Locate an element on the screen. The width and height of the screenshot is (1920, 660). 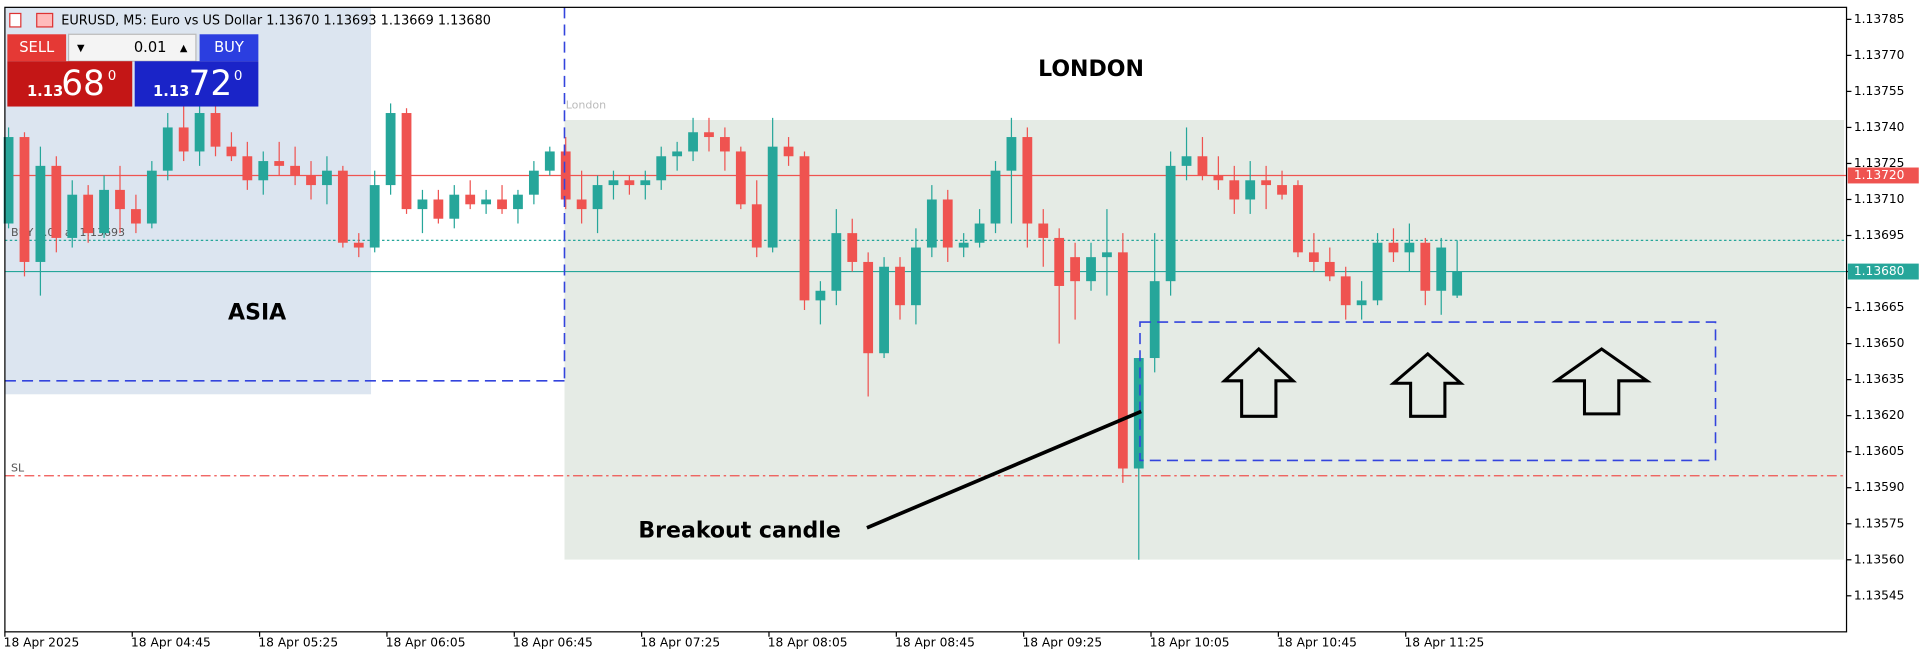
y-tick-label: 1.13665 is located at coordinates (1879, 307).